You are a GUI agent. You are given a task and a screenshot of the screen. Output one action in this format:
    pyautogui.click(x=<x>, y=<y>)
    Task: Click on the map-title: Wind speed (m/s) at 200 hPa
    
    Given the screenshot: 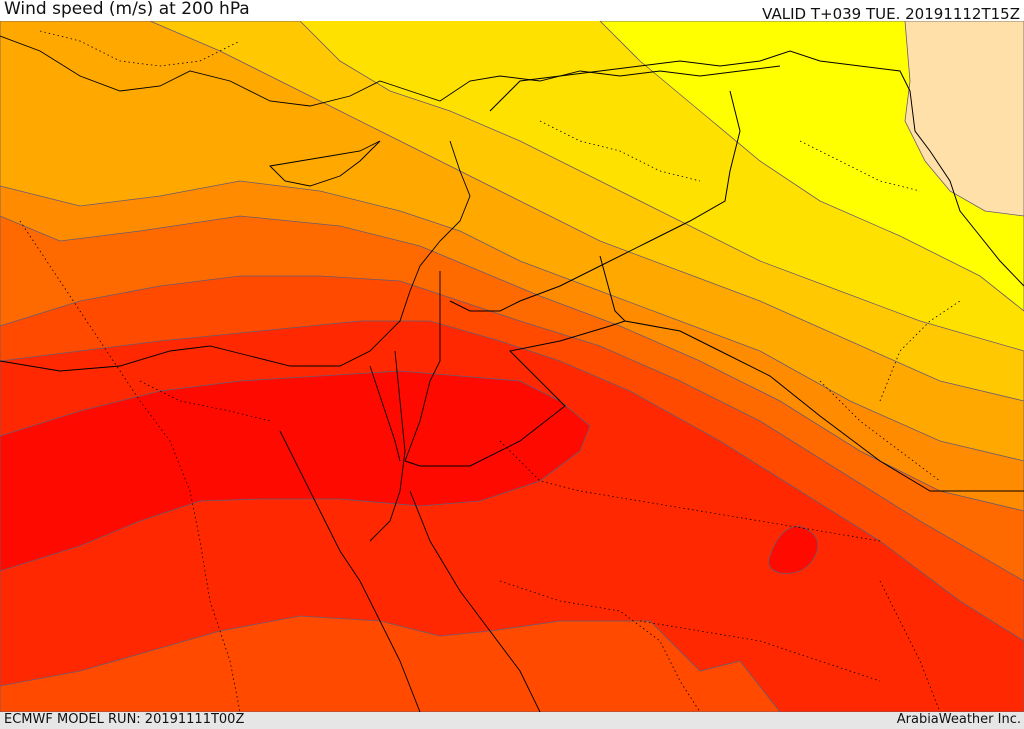 What is the action you would take?
    pyautogui.click(x=127, y=9)
    